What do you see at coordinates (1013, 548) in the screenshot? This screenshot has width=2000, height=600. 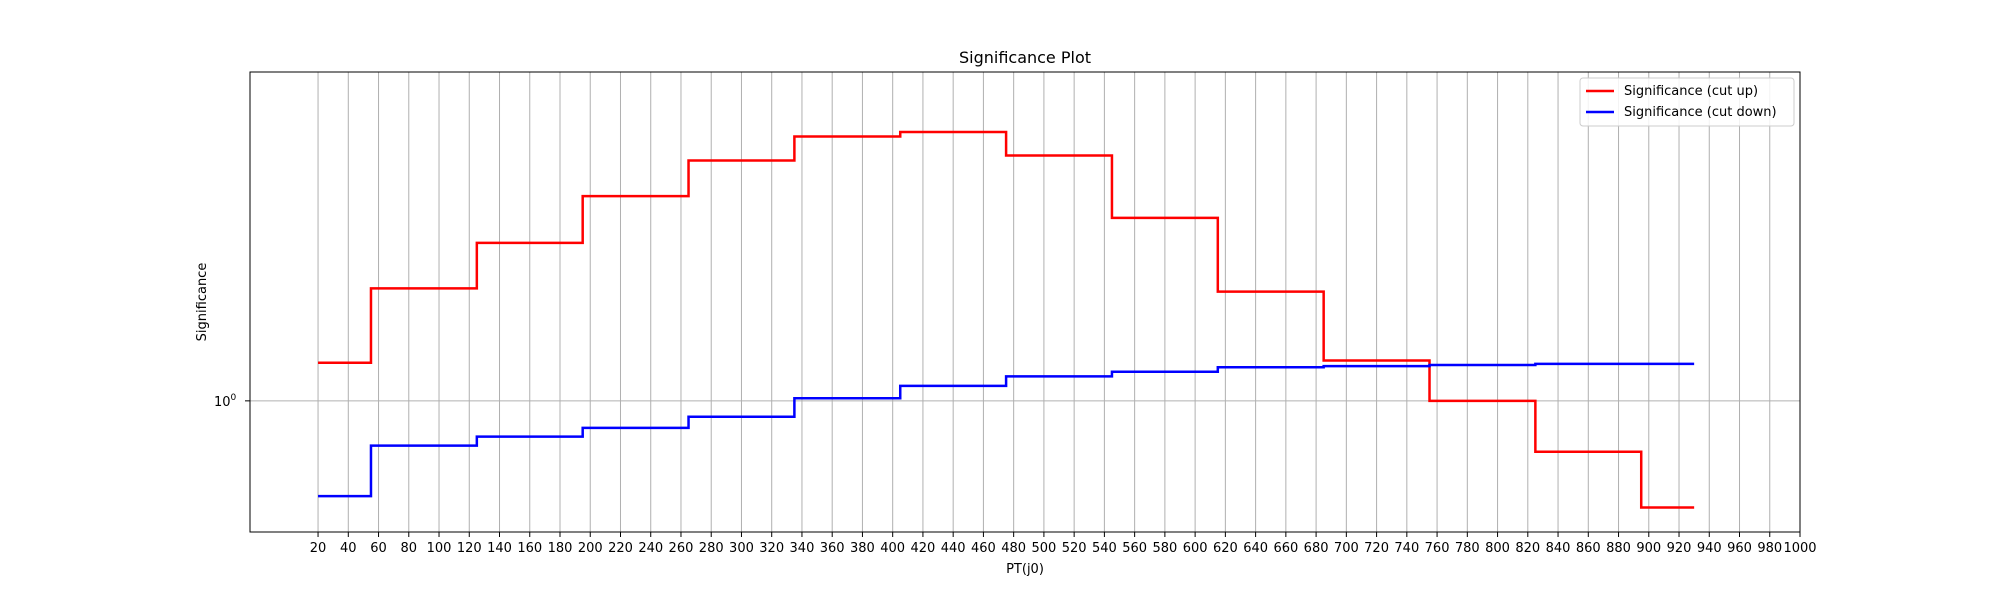 I see `x-tick-label: 480` at bounding box center [1013, 548].